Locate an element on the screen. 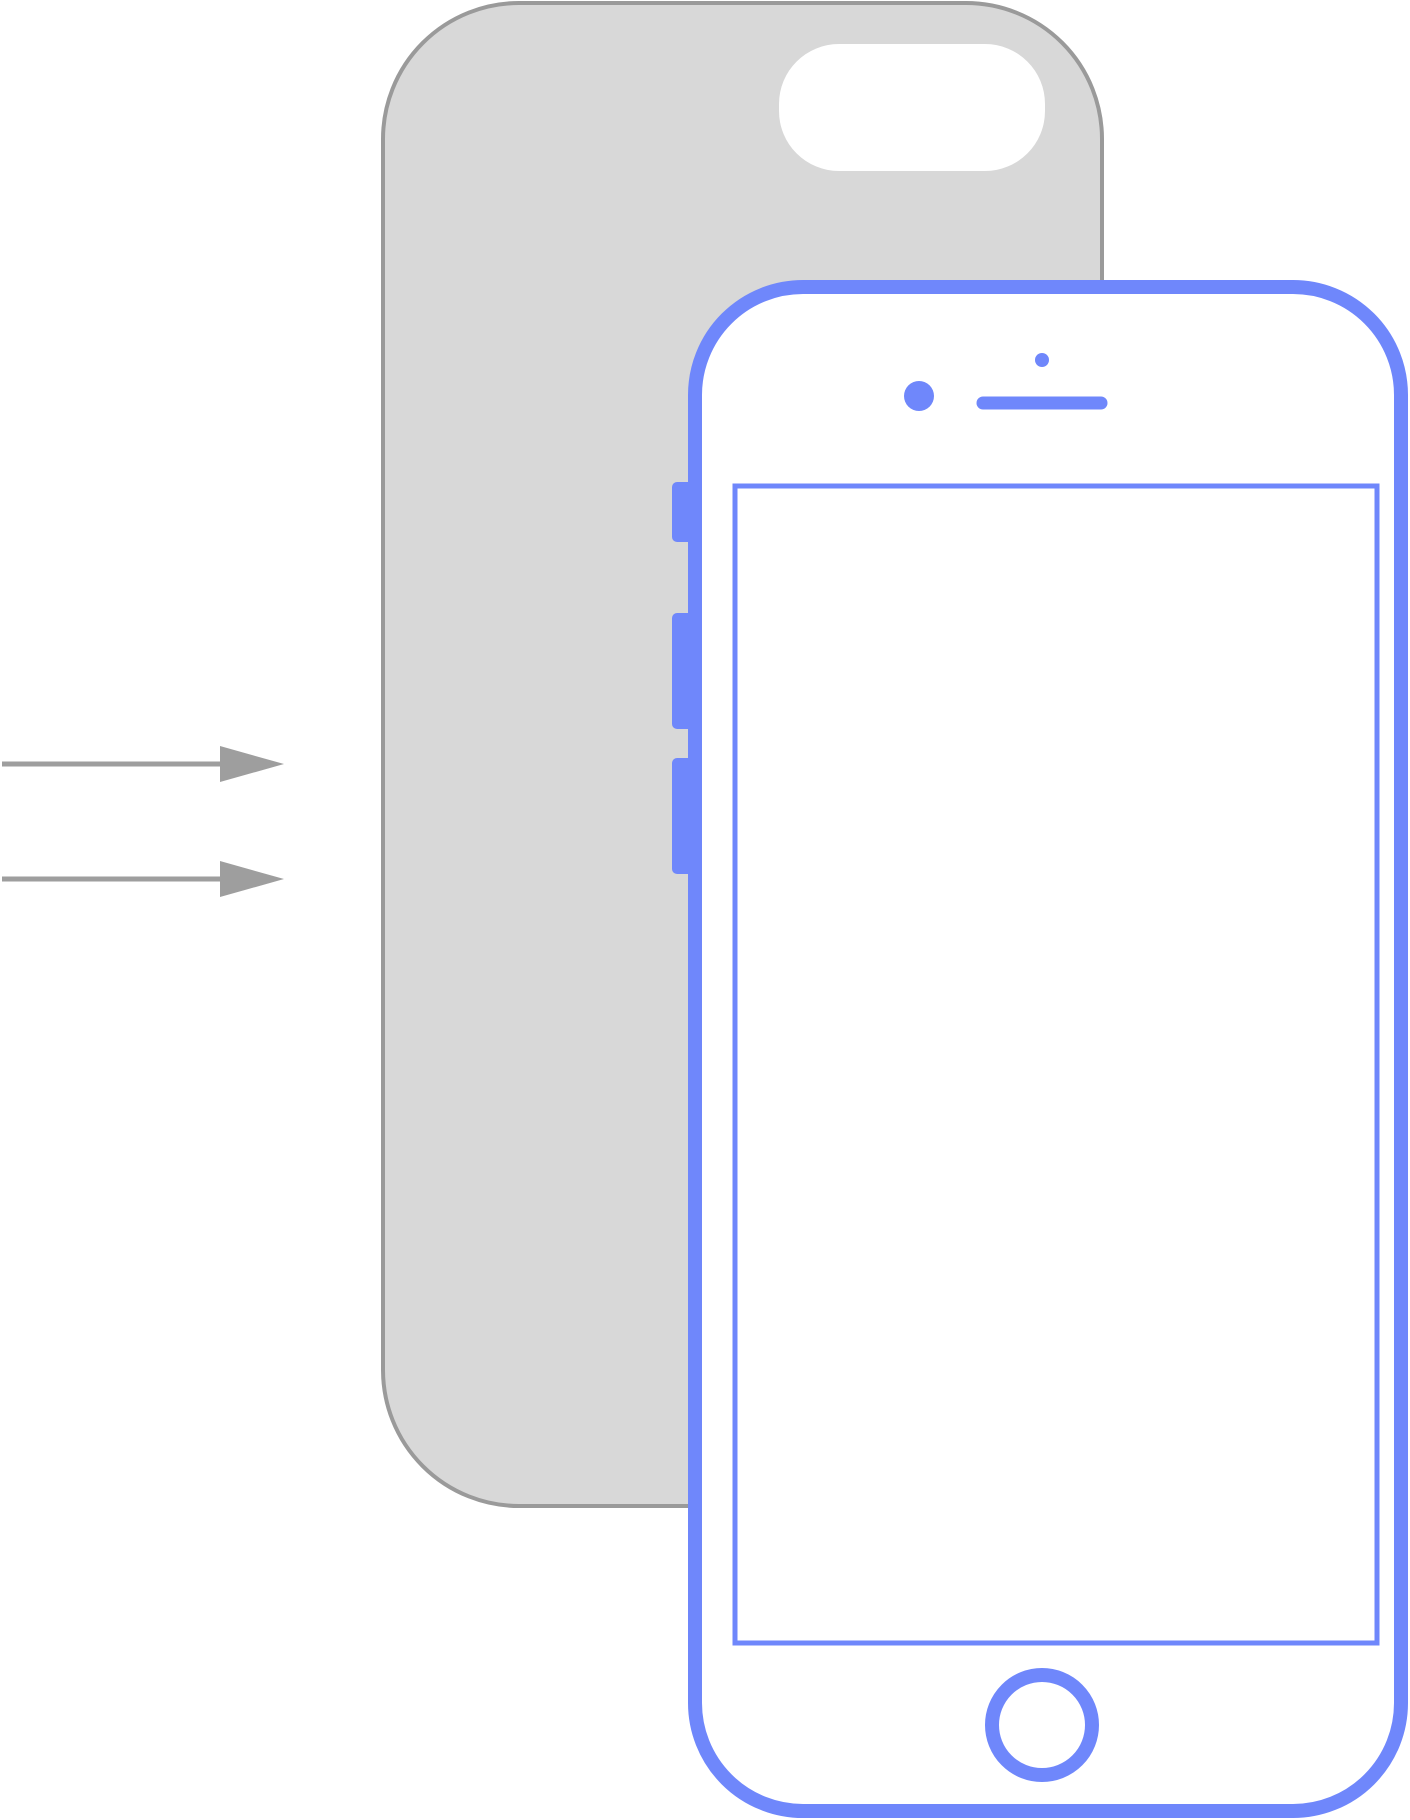 Image resolution: width=1410 pixels, height=1820 pixels. home-button-icon is located at coordinates (1042, 1725).